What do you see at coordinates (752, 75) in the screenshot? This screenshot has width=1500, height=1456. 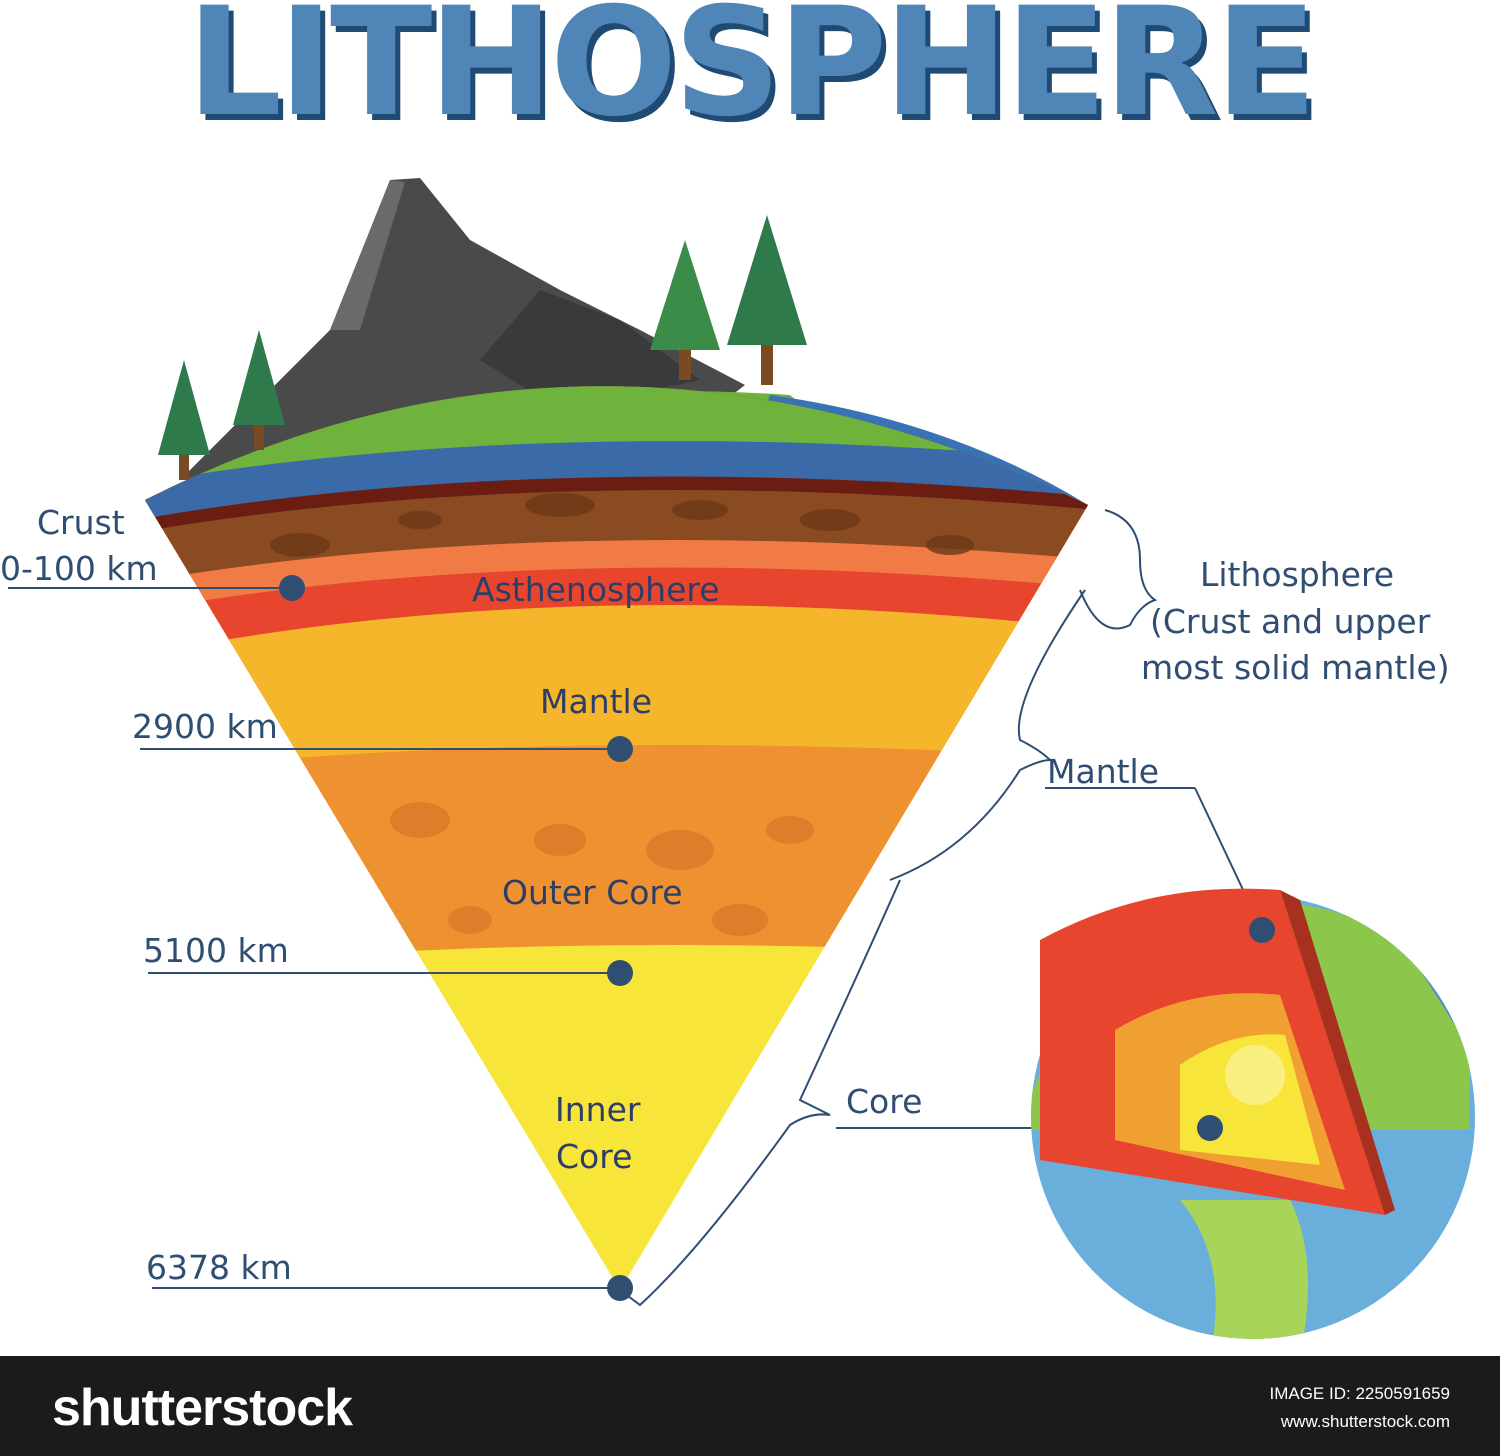 I see `page-title: LITHOSPHERE` at bounding box center [752, 75].